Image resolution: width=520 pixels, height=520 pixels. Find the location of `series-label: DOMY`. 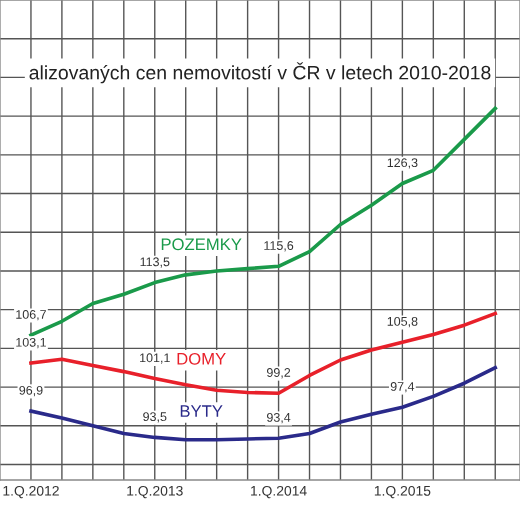

series-label: DOMY is located at coordinates (201, 358).